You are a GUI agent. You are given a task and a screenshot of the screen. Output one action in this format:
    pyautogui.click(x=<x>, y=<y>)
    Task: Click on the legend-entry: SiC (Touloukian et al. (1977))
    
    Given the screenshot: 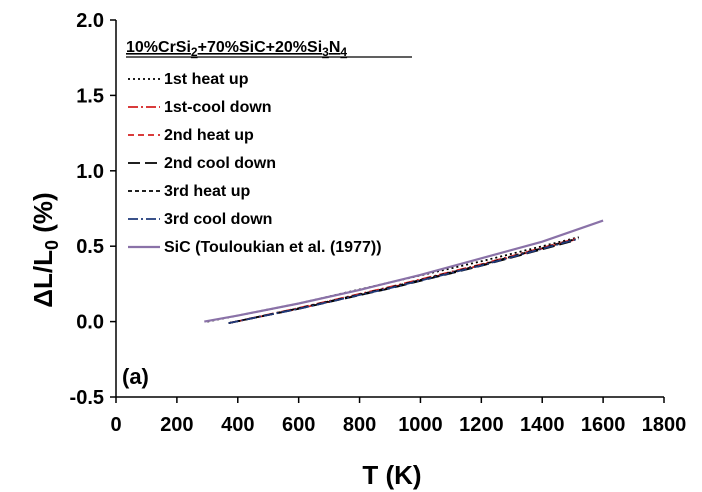 What is the action you would take?
    pyautogui.click(x=273, y=247)
    